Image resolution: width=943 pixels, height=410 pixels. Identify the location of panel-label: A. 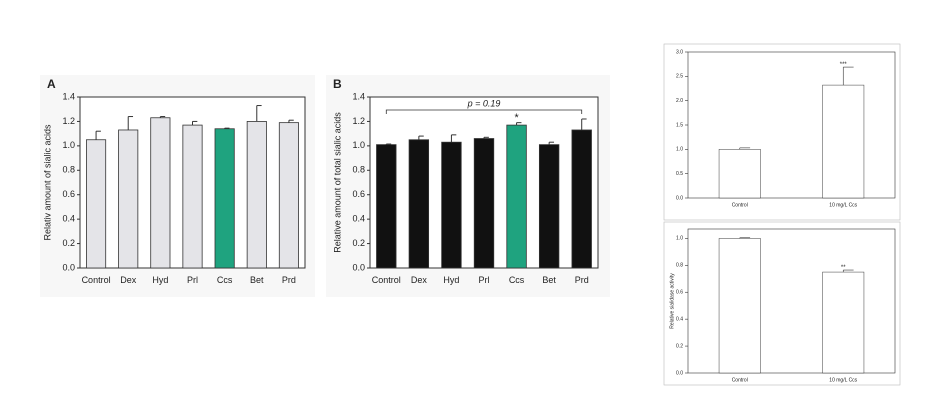
(51, 84).